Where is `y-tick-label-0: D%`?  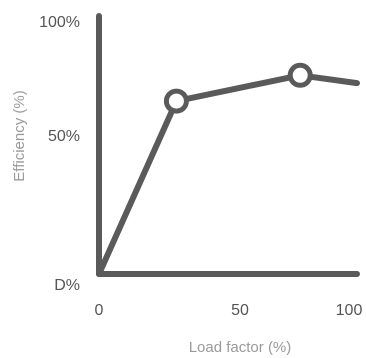
y-tick-label-0: D% is located at coordinates (67, 285).